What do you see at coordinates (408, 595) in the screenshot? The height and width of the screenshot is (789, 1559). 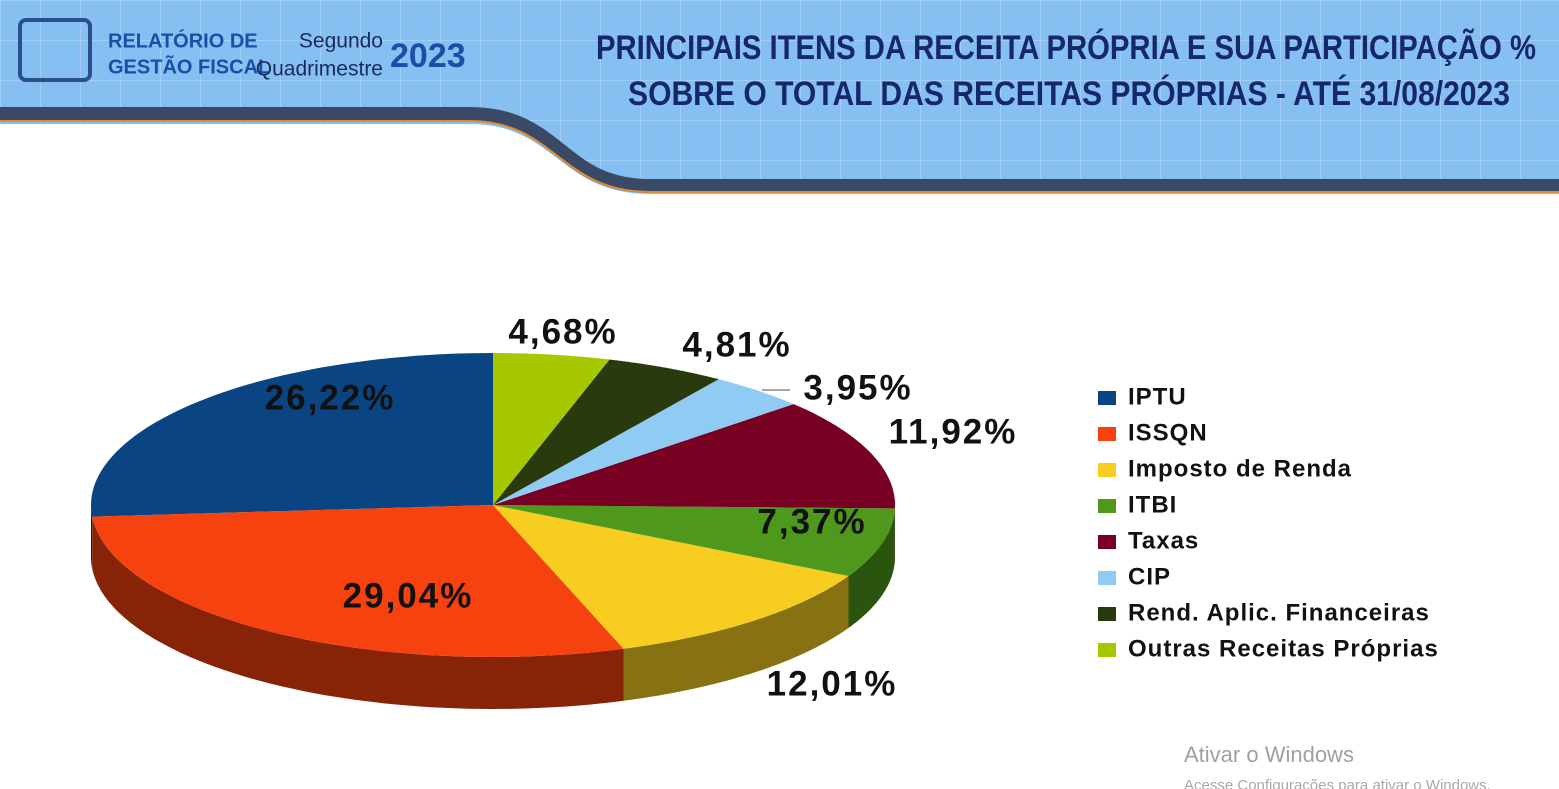 I see `data-label: 29,04%` at bounding box center [408, 595].